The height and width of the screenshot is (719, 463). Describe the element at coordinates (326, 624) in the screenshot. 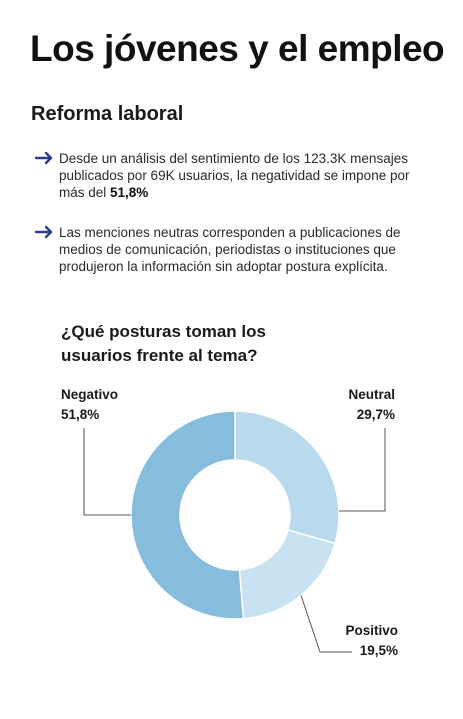

I see `leader-line-positivo` at that location.